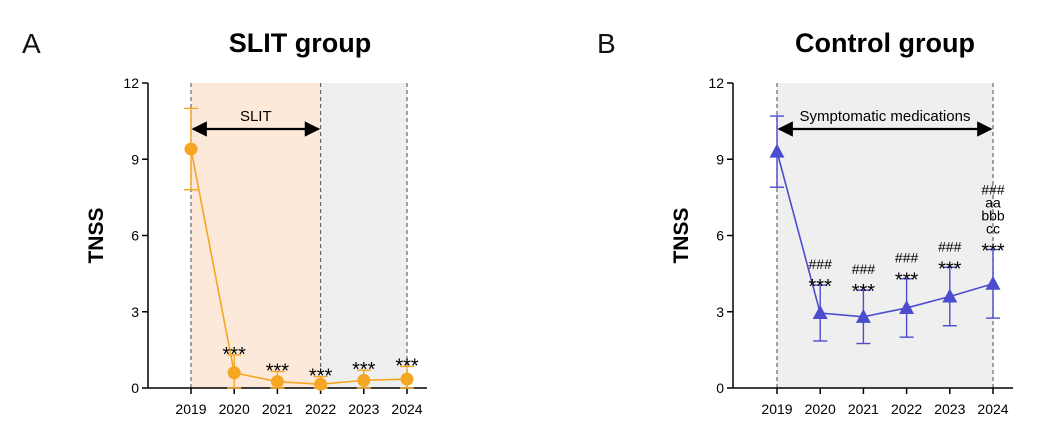  Describe the element at coordinates (885, 43) in the screenshot. I see `chart-title: Control group` at that location.